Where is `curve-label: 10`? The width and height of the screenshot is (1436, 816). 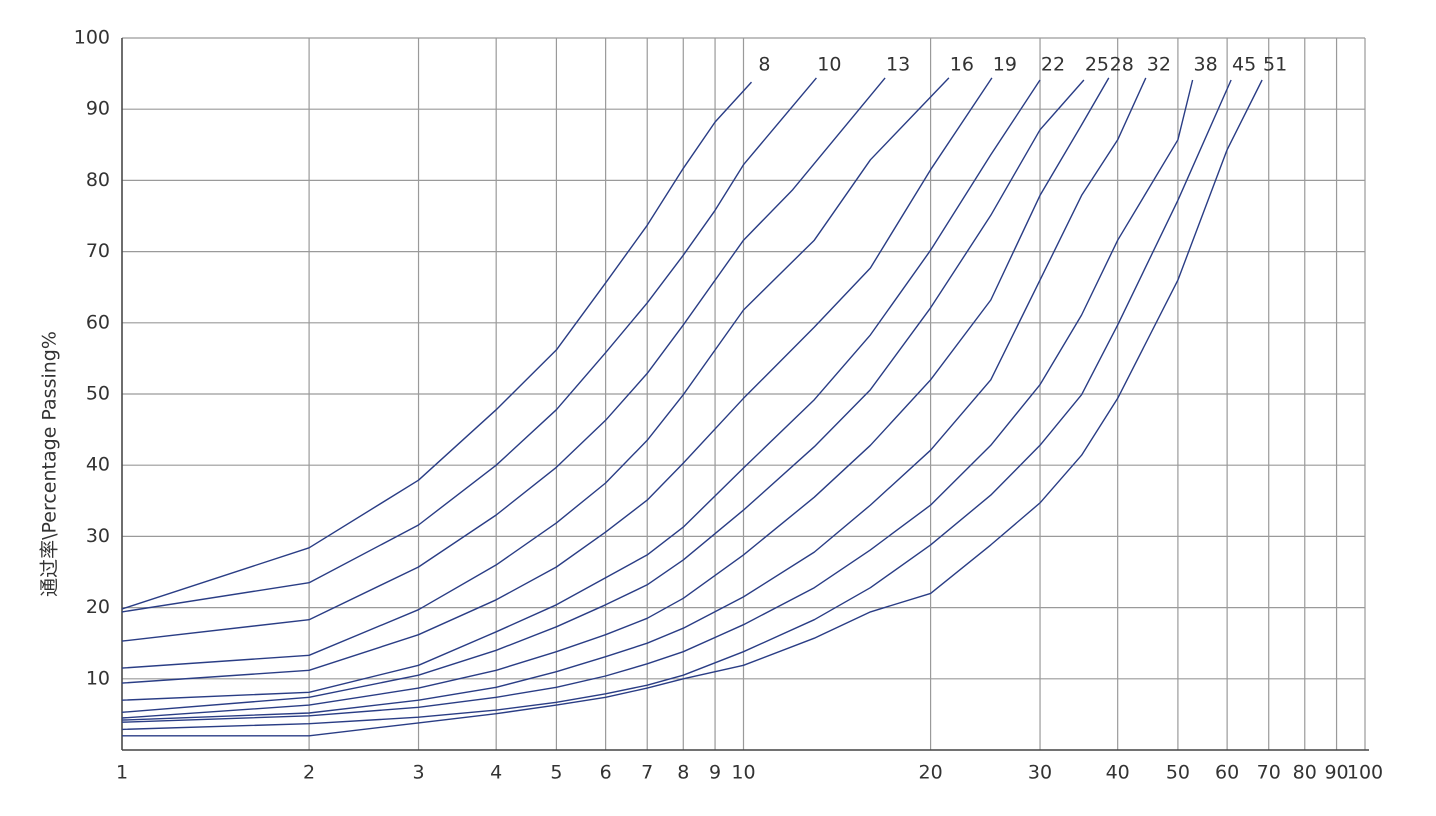 curve-label: 10 is located at coordinates (829, 65).